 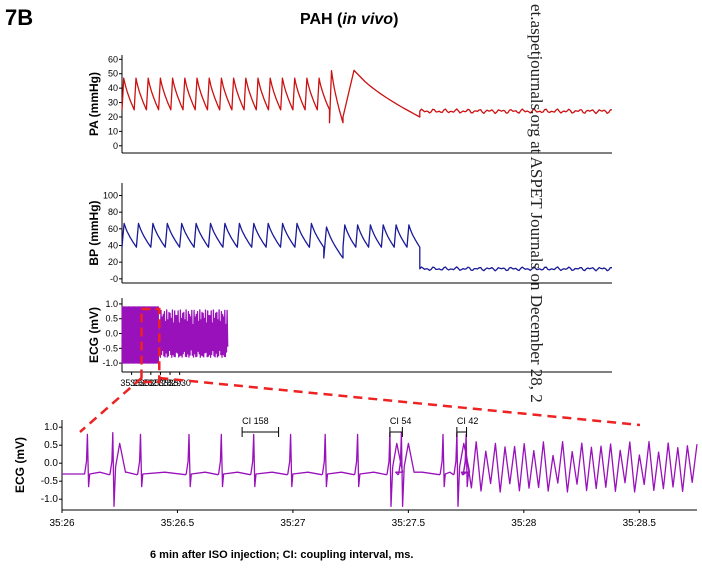 I want to click on zoom-connector-left, so click(x=111, y=405).